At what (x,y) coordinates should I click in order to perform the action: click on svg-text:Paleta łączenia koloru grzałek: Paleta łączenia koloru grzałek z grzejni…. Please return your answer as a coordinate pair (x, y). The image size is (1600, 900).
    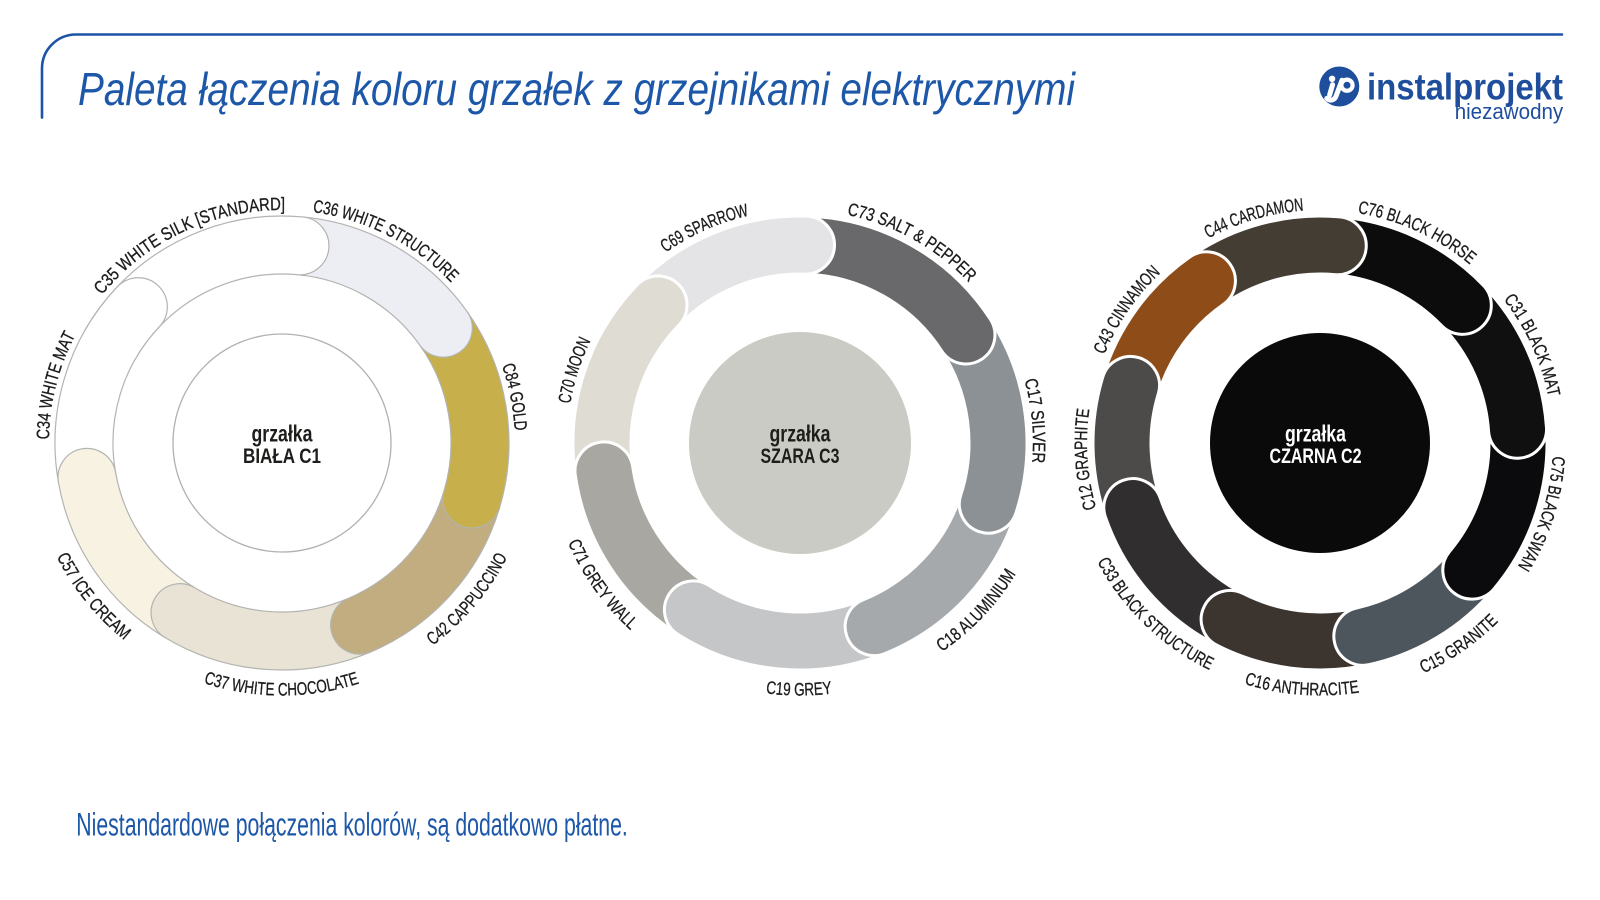
    Looking at the image, I should click on (577, 89).